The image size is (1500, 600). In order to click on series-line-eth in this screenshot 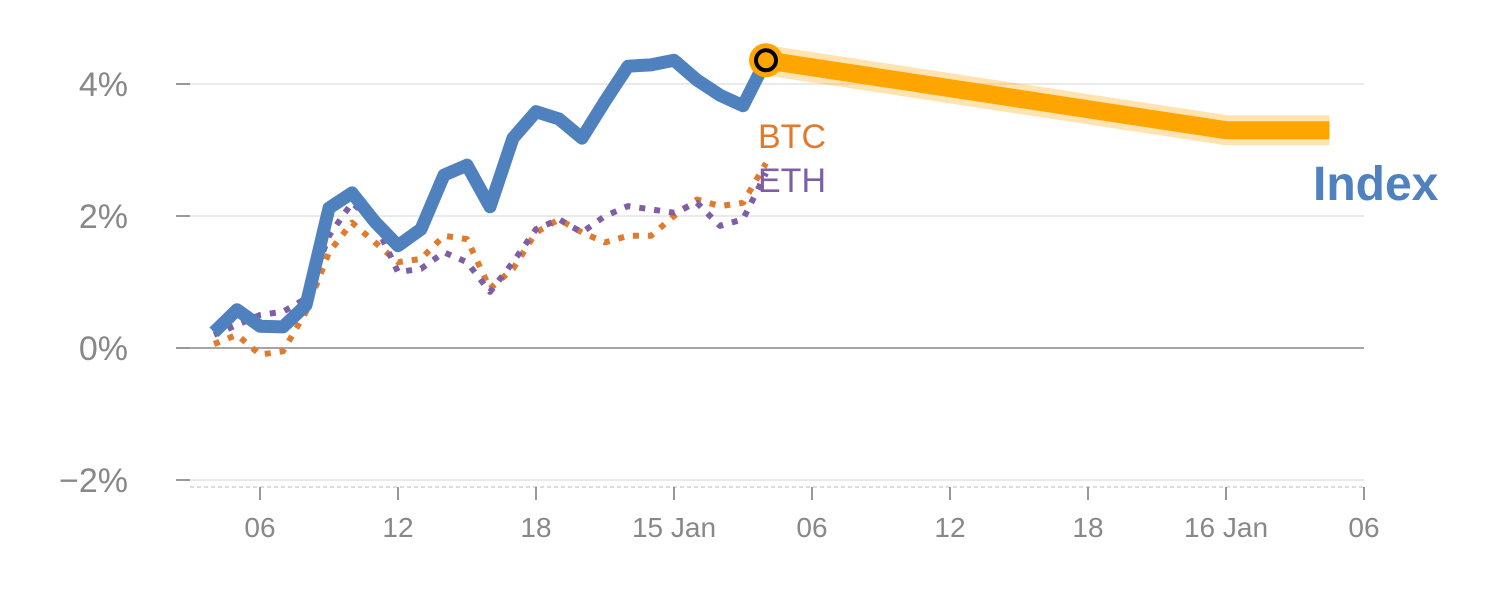, I will do `click(490, 254)`.